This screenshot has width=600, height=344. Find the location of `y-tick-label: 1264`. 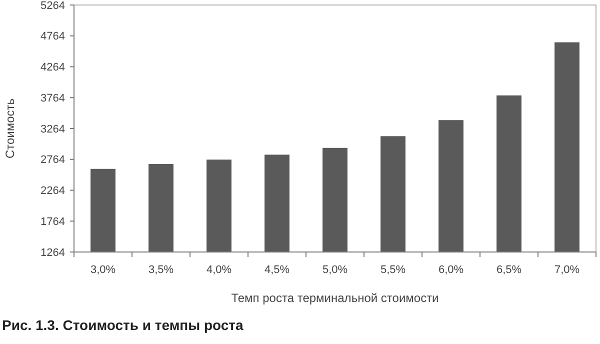

y-tick-label: 1264 is located at coordinates (52, 252).